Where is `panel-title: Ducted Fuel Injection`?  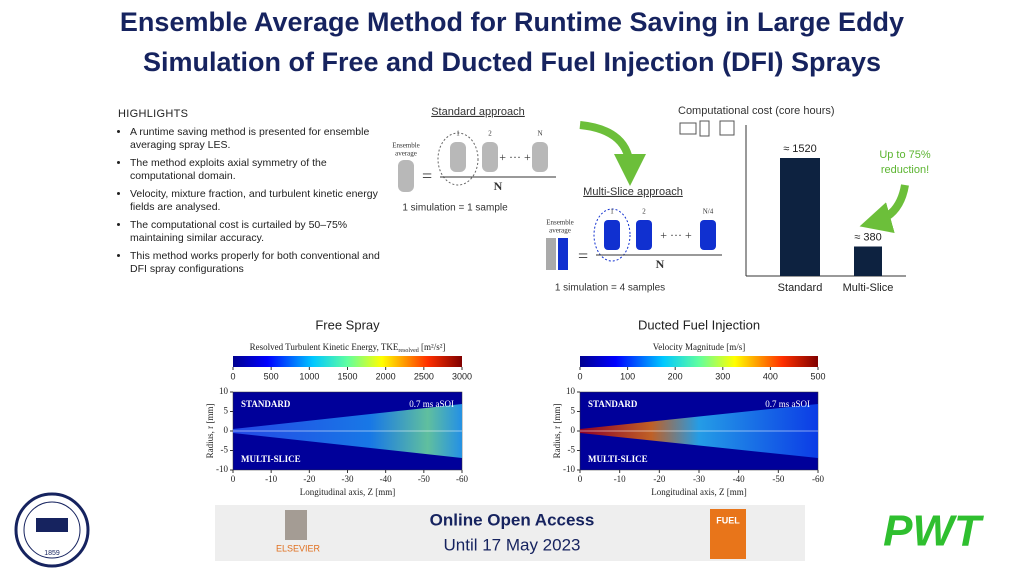
panel-title: Ducted Fuel Injection is located at coordinates (699, 324).